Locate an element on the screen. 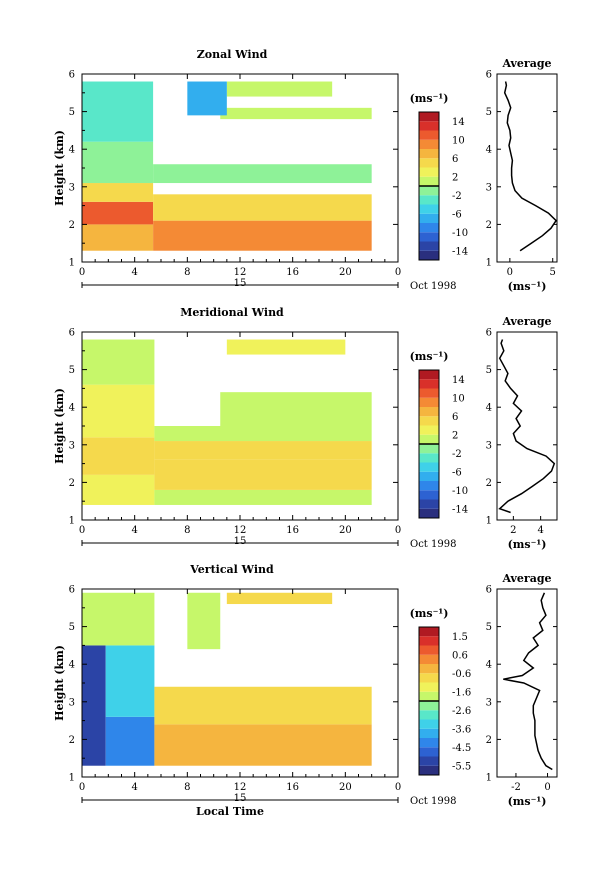  profile-x-tick-label: 4 is located at coordinates (540, 530).